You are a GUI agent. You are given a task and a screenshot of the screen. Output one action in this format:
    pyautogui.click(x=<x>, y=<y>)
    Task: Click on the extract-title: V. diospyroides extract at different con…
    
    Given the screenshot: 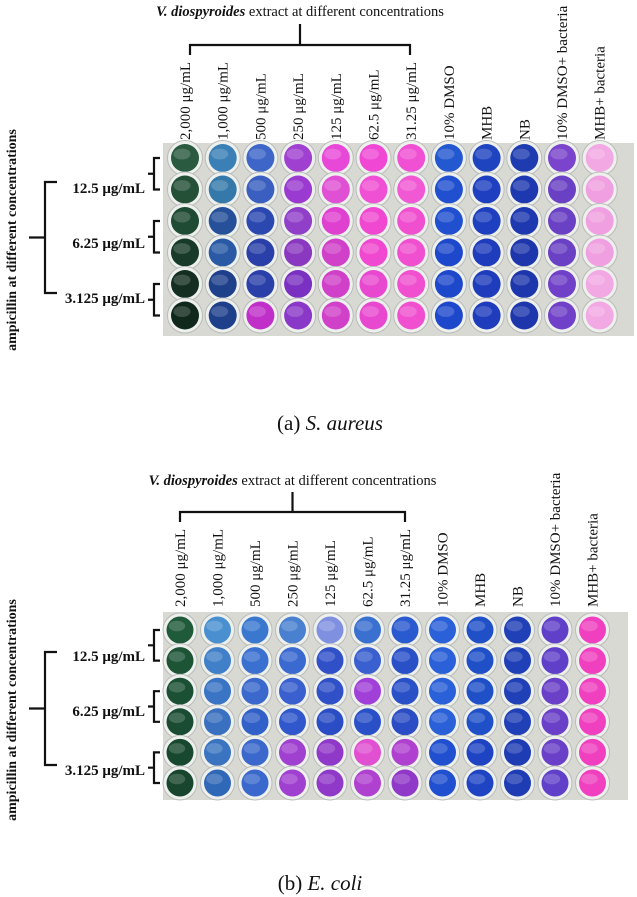 What is the action you would take?
    pyautogui.click(x=293, y=481)
    